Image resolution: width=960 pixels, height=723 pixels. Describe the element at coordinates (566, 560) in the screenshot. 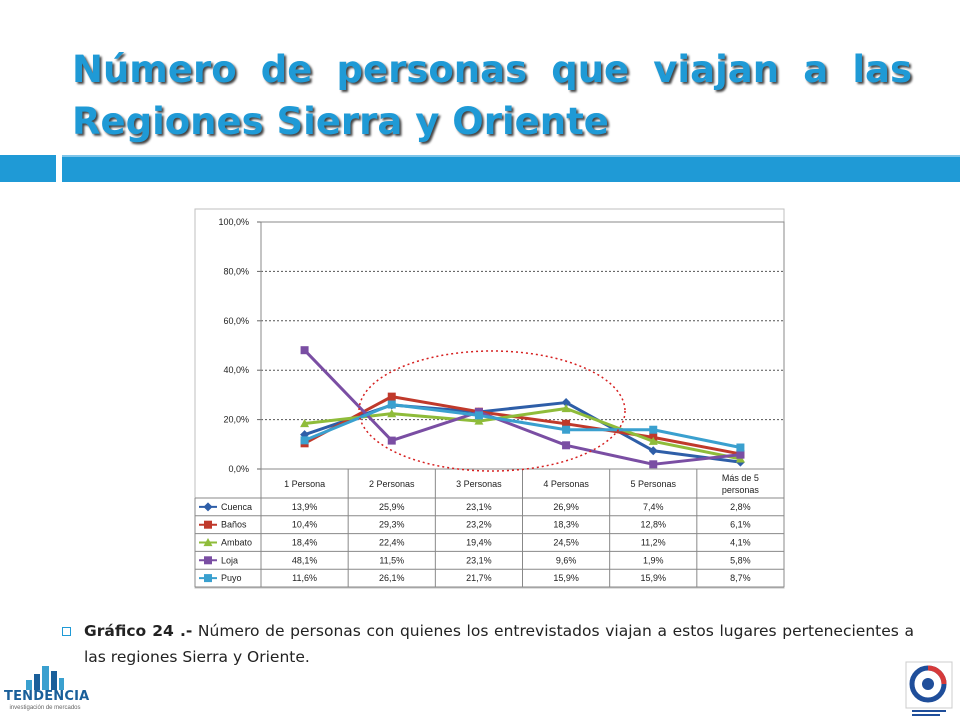

I see `table-value-cell: 9,6%` at that location.